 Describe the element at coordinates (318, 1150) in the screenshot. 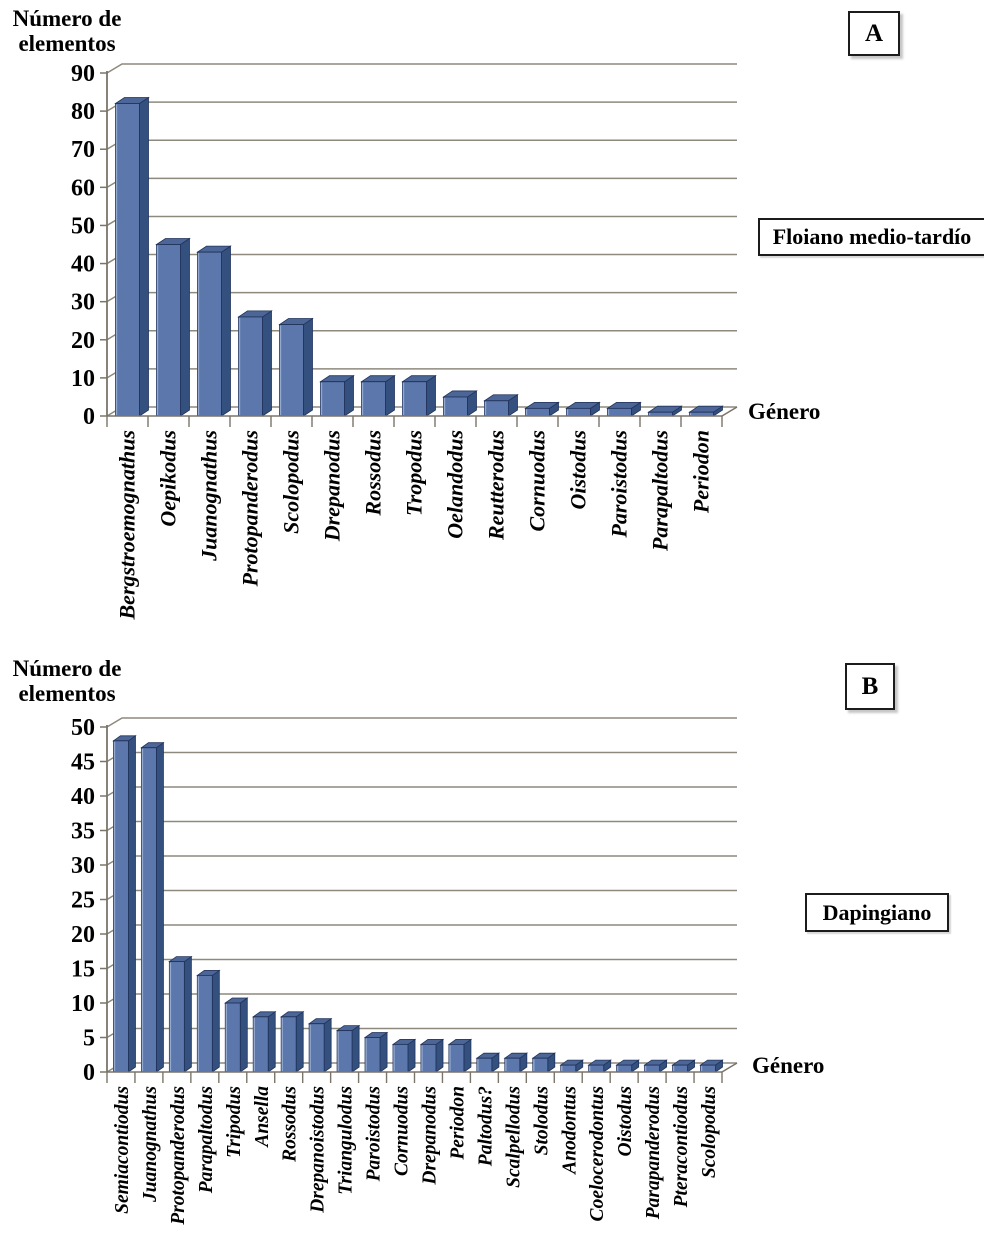

I see `x-category-label: Drepanoistodus` at that location.